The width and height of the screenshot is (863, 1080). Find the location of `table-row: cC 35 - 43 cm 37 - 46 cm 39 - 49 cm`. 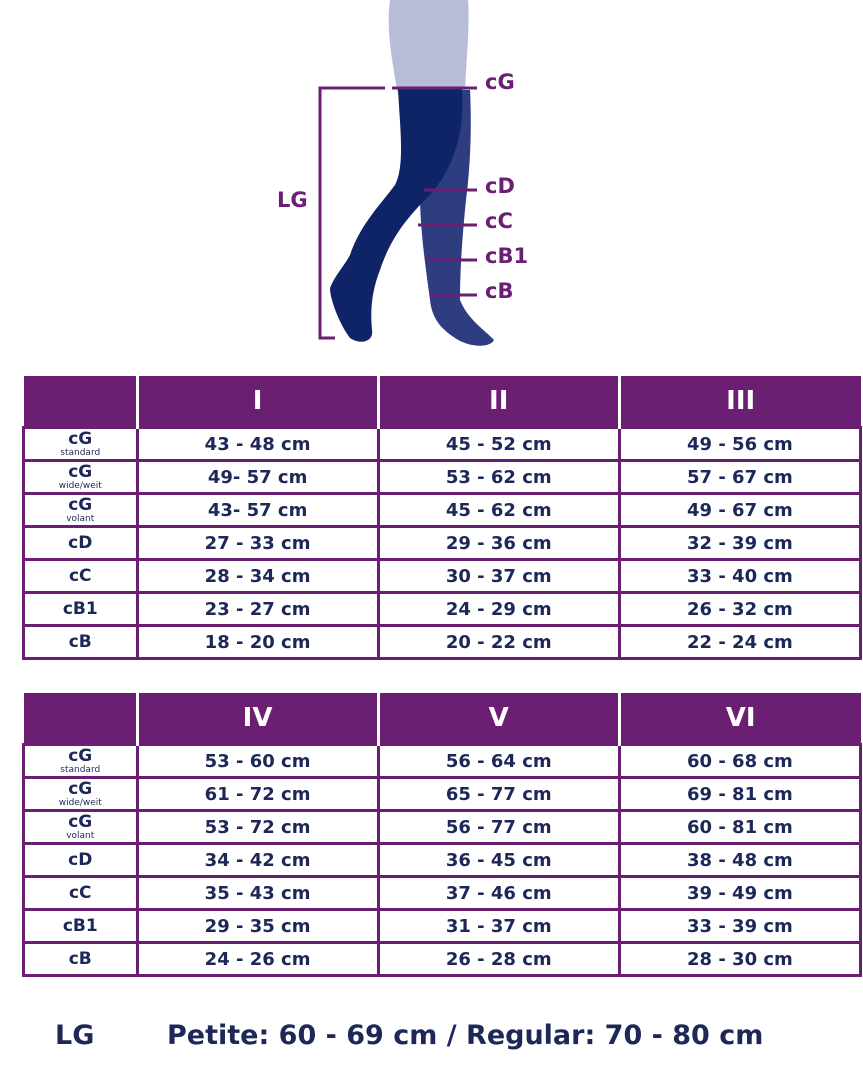

table-row: cC 35 - 43 cm 37 - 46 cm 39 - 49 cm is located at coordinates (442, 893).